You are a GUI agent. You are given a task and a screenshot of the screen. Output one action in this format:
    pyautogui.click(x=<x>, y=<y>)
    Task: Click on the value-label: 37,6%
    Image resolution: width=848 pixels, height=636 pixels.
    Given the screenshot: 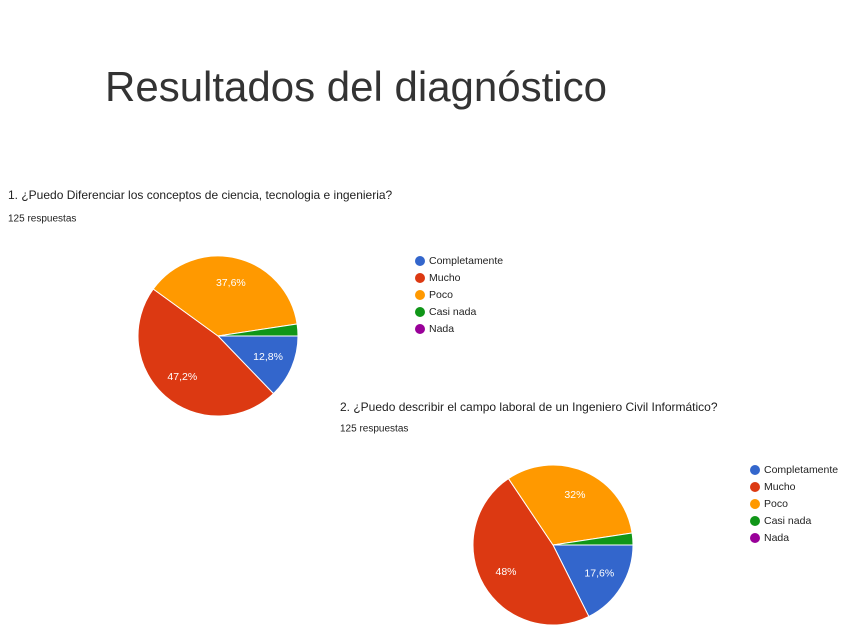 What is the action you would take?
    pyautogui.click(x=231, y=283)
    